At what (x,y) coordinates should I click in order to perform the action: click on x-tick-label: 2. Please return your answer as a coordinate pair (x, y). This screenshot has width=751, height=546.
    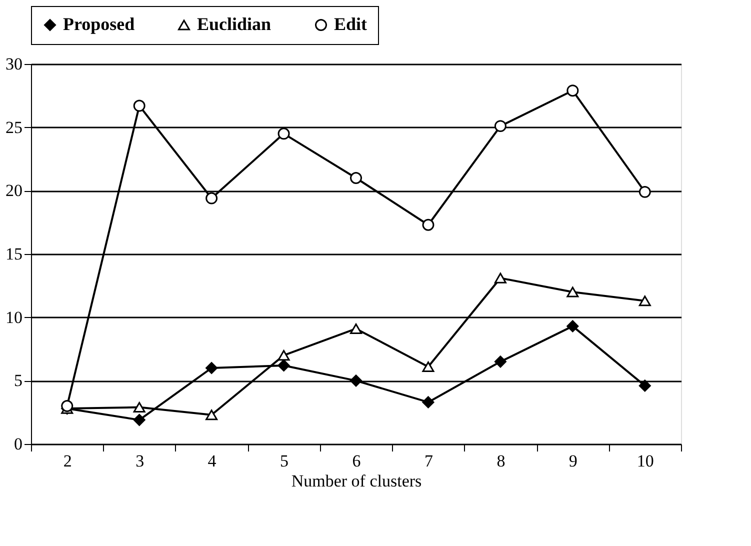
    Looking at the image, I should click on (67, 461).